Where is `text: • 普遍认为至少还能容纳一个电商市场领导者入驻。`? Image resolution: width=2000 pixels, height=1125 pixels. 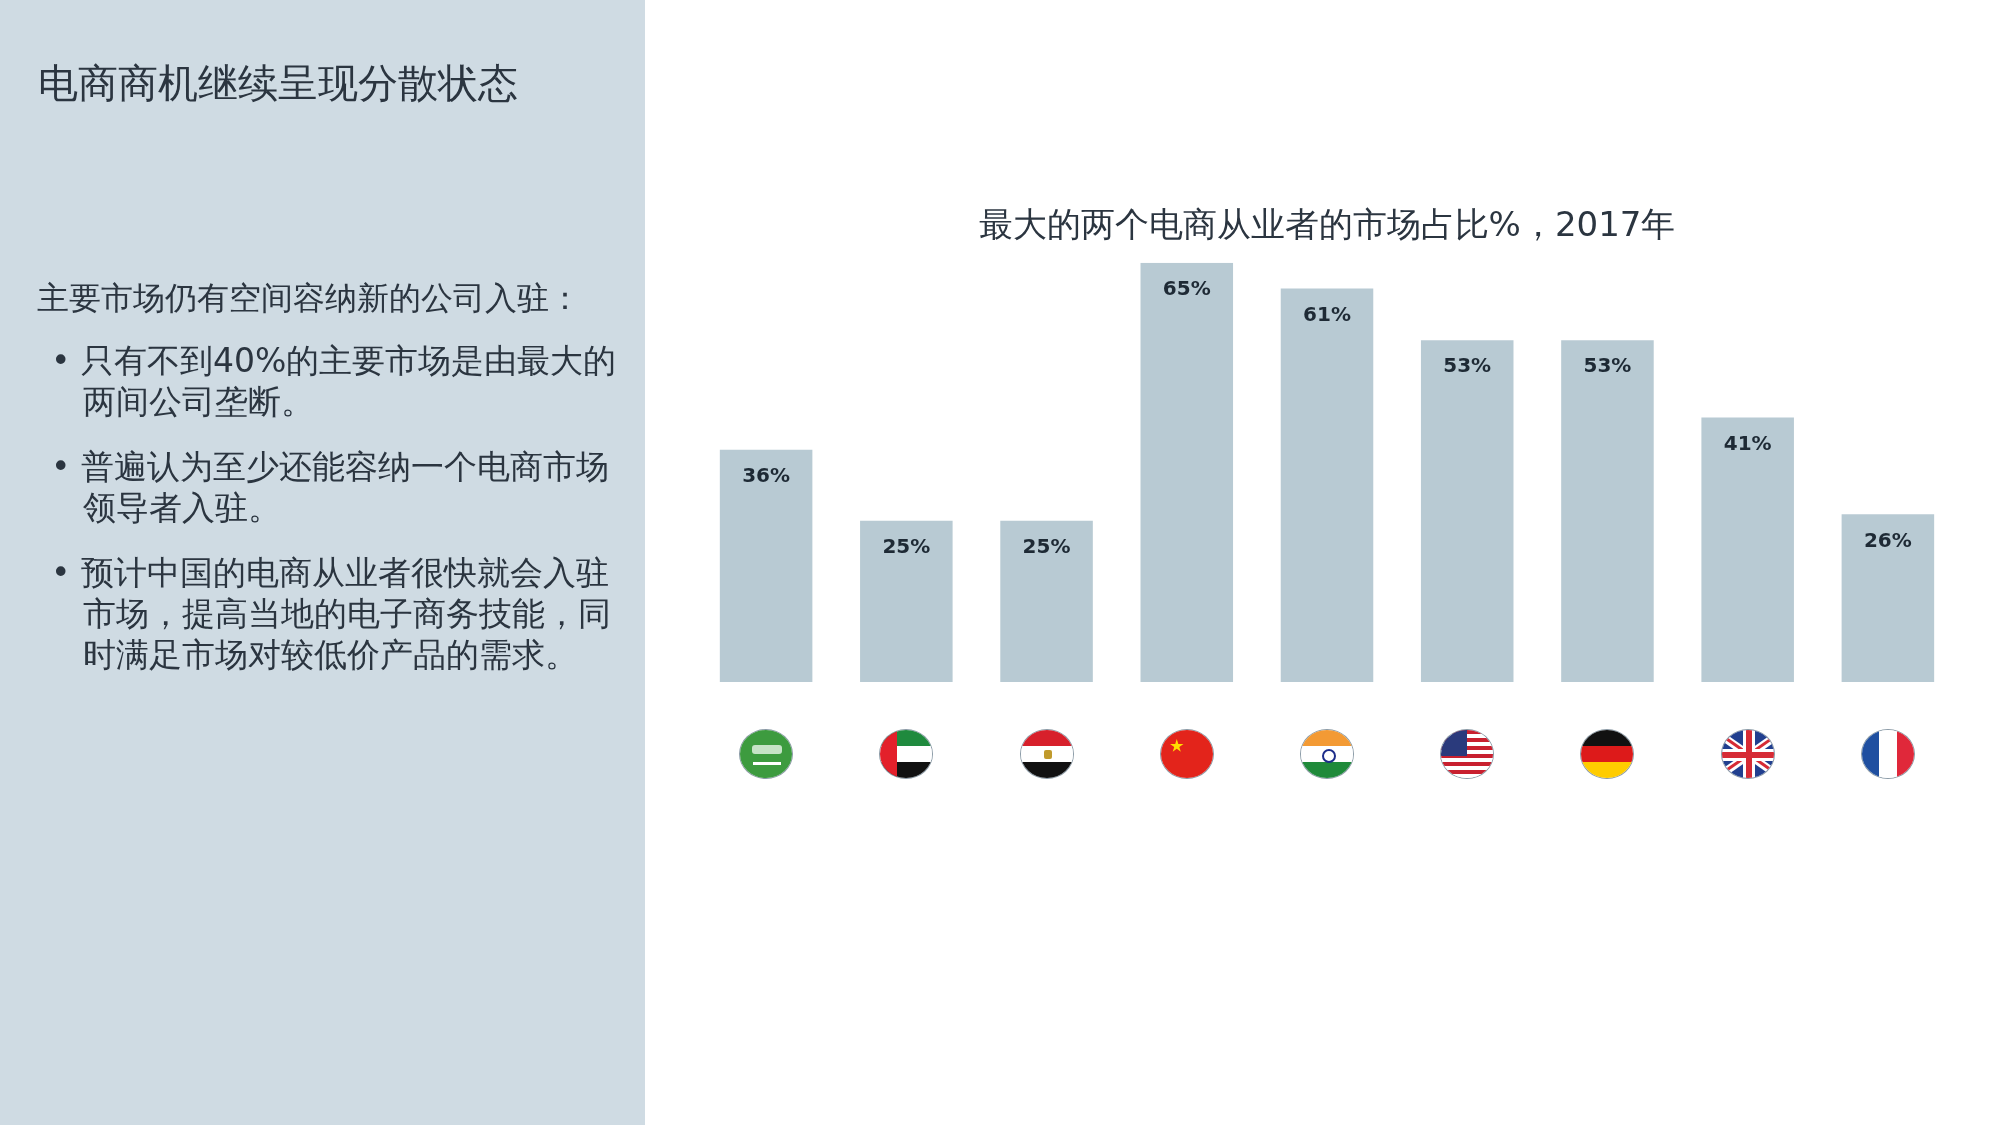 text: • 普遍认为至少还能容纳一个电商市场领导者入驻。 is located at coordinates (330, 487).